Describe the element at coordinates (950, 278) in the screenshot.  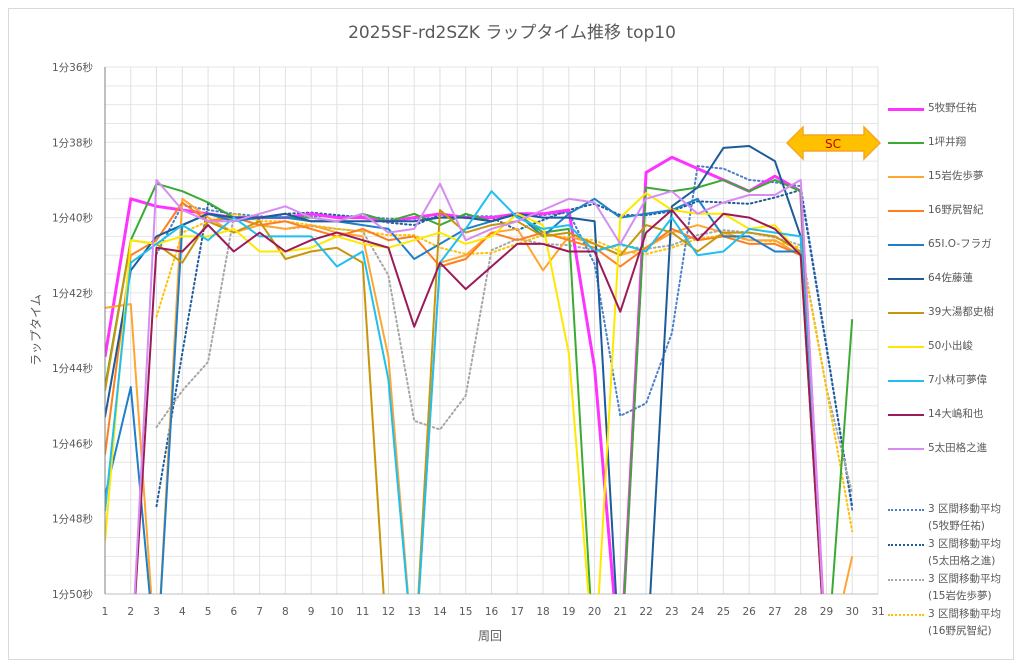
I see `legend-label: 64佐藤蓮` at that location.